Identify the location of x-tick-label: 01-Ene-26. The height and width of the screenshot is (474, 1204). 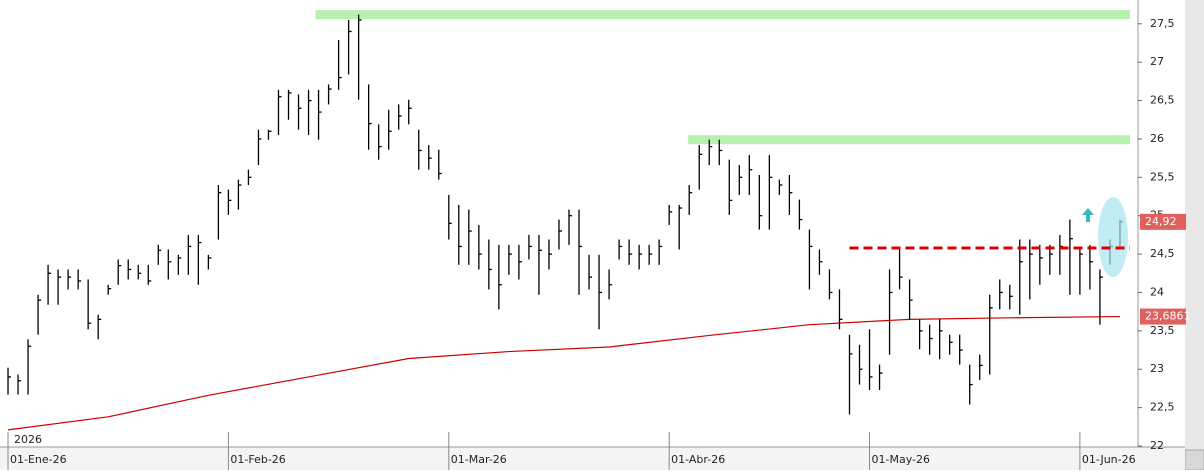
(38, 459).